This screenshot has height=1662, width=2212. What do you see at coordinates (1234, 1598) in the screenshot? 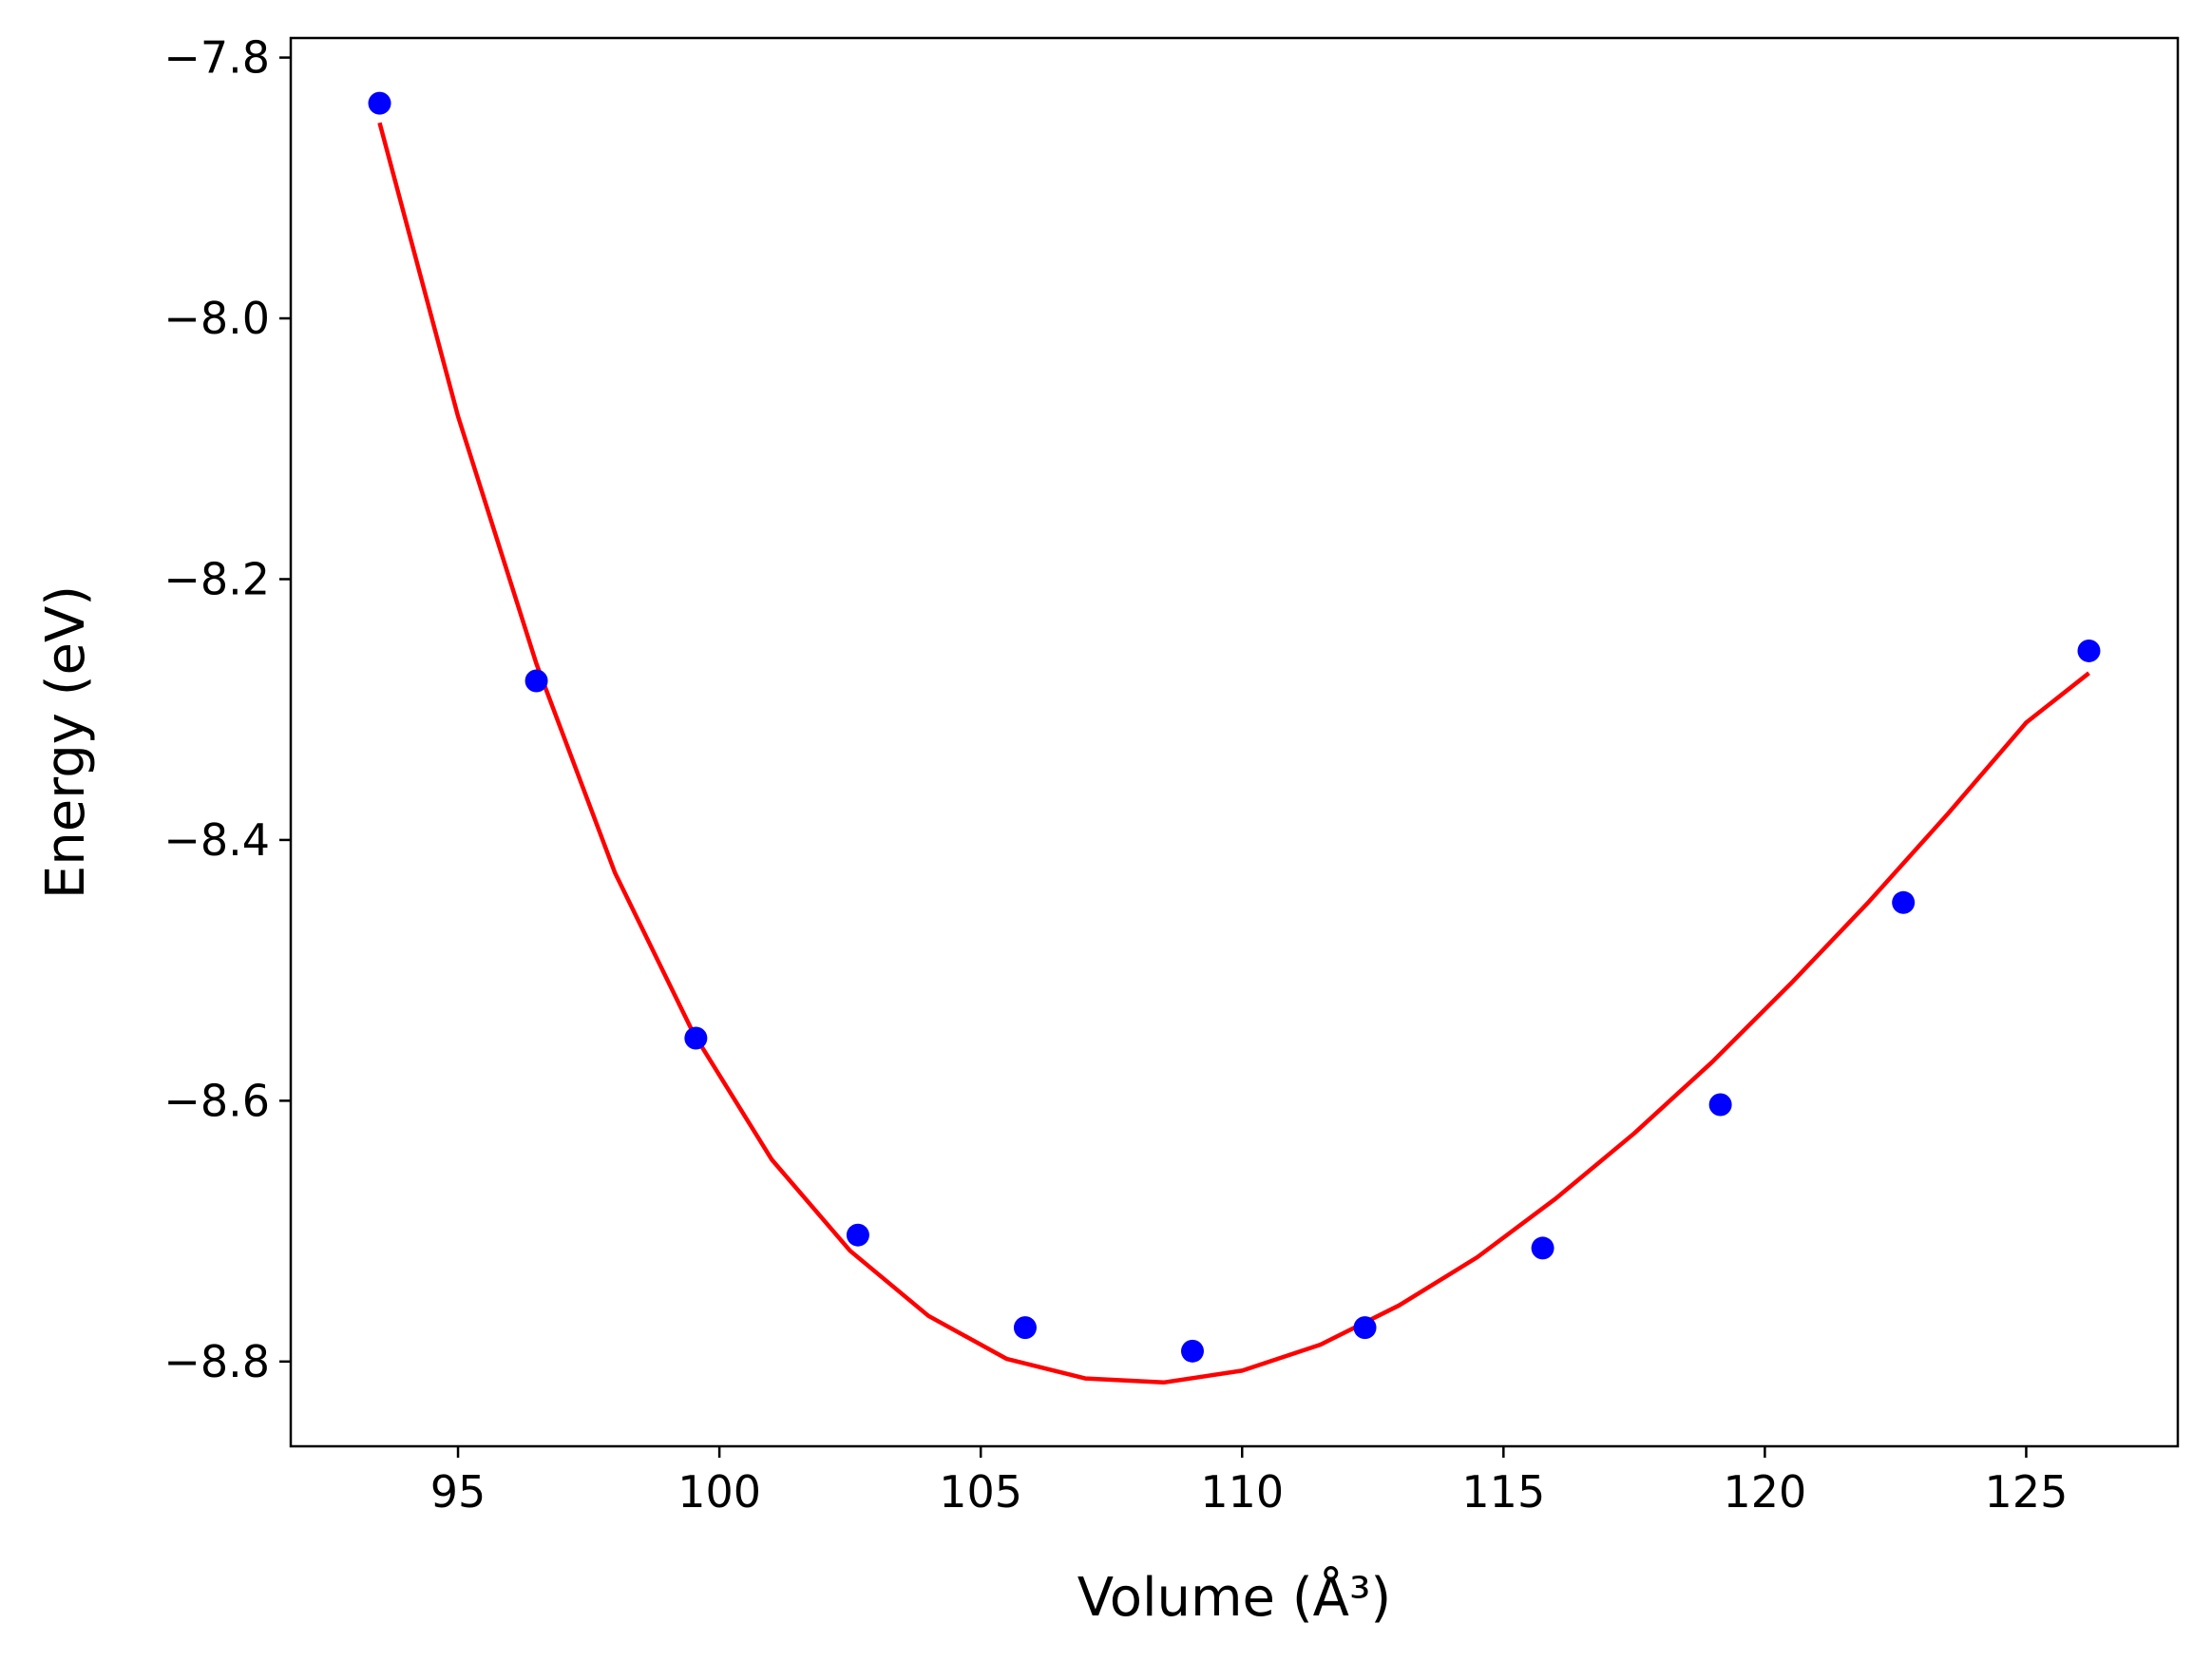
I see `x-axis-label: Volume (Å³)` at bounding box center [1234, 1598].